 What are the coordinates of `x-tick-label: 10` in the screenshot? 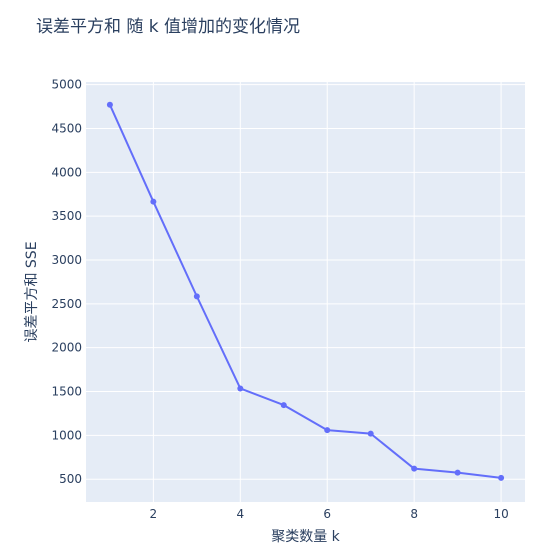 It's located at (500, 514).